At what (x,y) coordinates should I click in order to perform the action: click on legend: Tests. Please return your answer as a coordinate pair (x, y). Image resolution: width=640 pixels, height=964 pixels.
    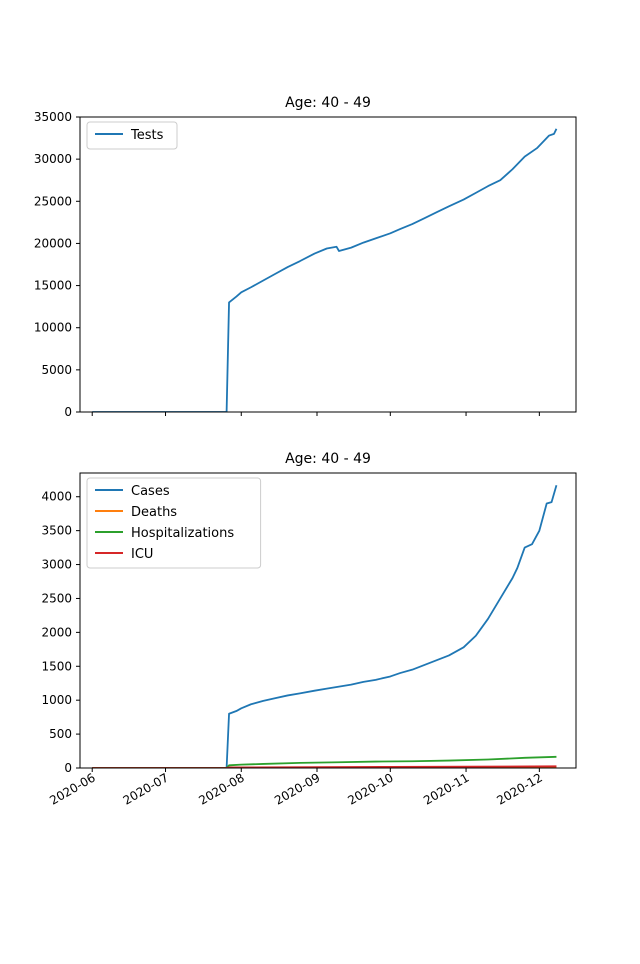
    Looking at the image, I should click on (132, 135).